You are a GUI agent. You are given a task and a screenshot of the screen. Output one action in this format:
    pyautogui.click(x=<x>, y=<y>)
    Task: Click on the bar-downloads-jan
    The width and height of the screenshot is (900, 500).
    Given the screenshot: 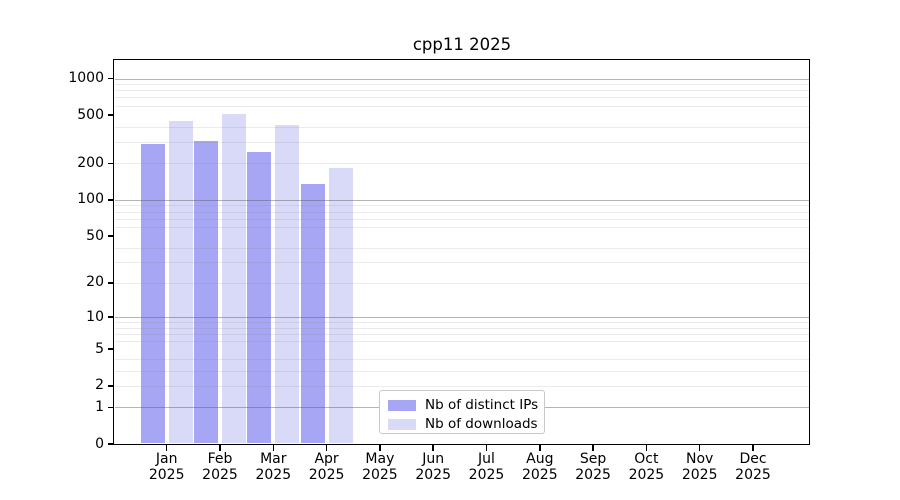 What is the action you would take?
    pyautogui.click(x=180, y=281)
    